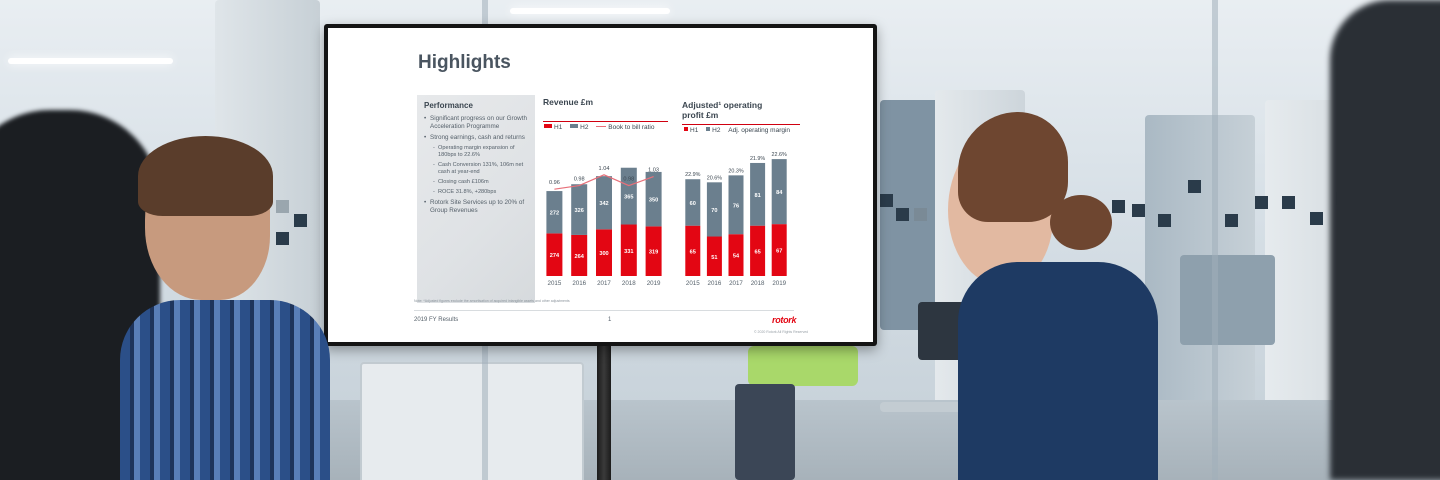 Image resolution: width=1440 pixels, height=480 pixels. I want to click on workbench, so click(472, 421).